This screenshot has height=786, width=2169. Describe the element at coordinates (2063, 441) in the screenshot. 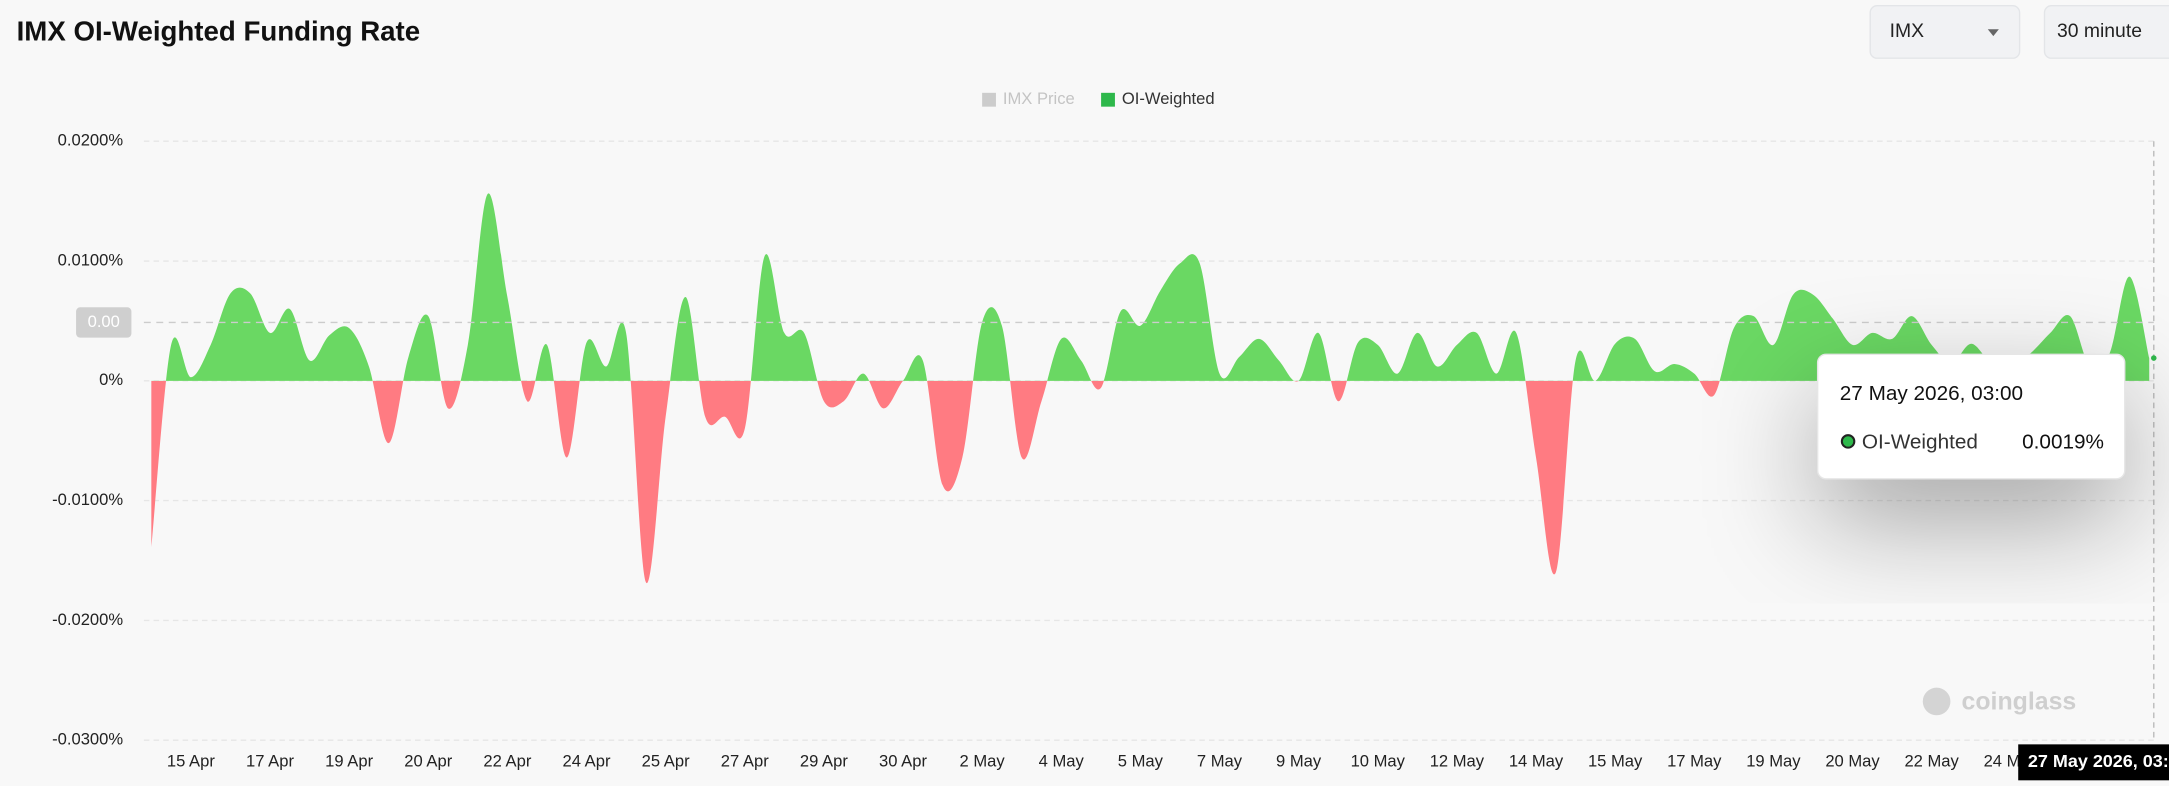

I see `tooltip-value: 0.0019%` at that location.